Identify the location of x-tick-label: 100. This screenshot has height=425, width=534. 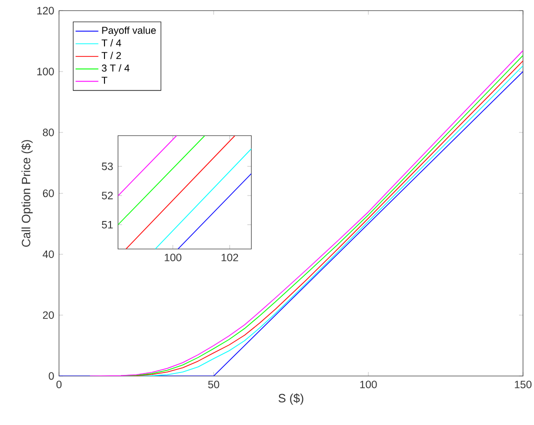
(368, 384).